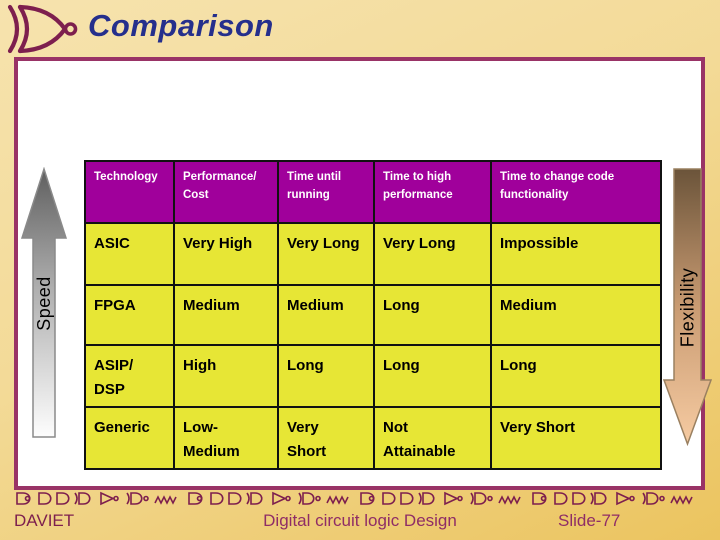  I want to click on table-row: FPGA Medium Medium Long Medium, so click(373, 315).